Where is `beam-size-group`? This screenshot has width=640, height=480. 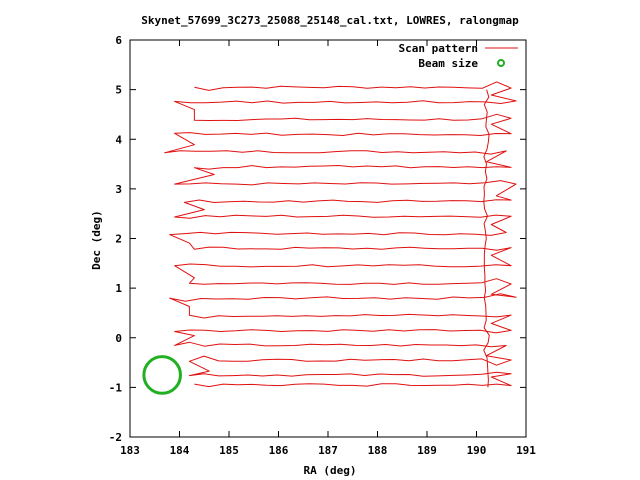
beam-size-group is located at coordinates (162, 375).